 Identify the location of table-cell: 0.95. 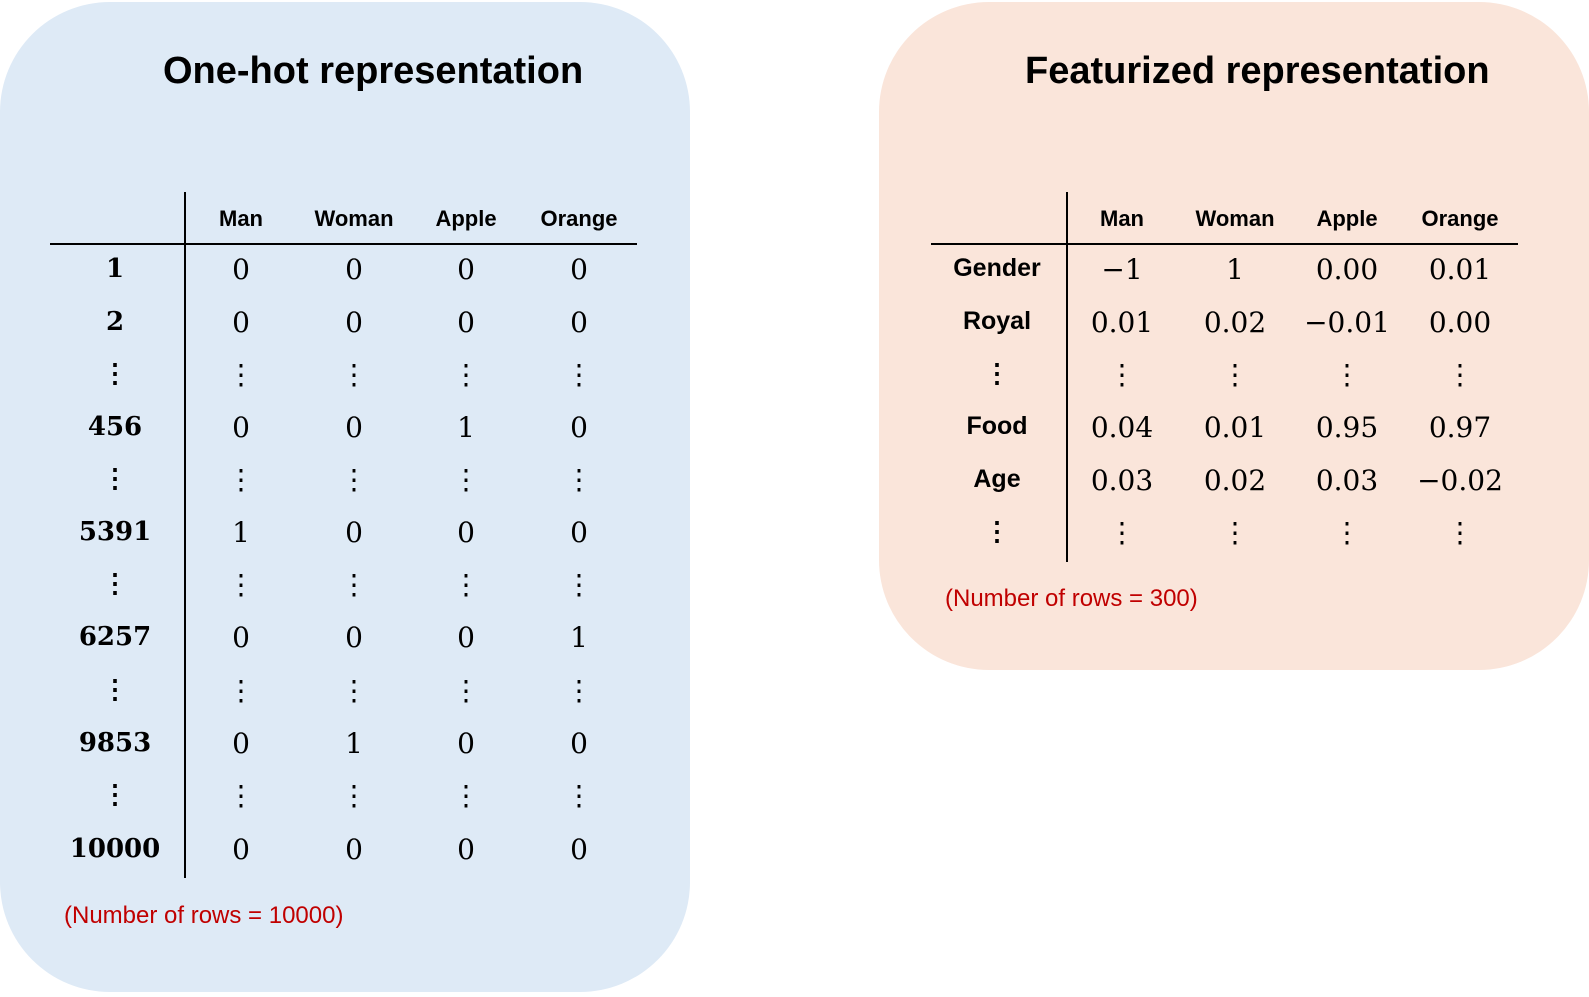
(1347, 427).